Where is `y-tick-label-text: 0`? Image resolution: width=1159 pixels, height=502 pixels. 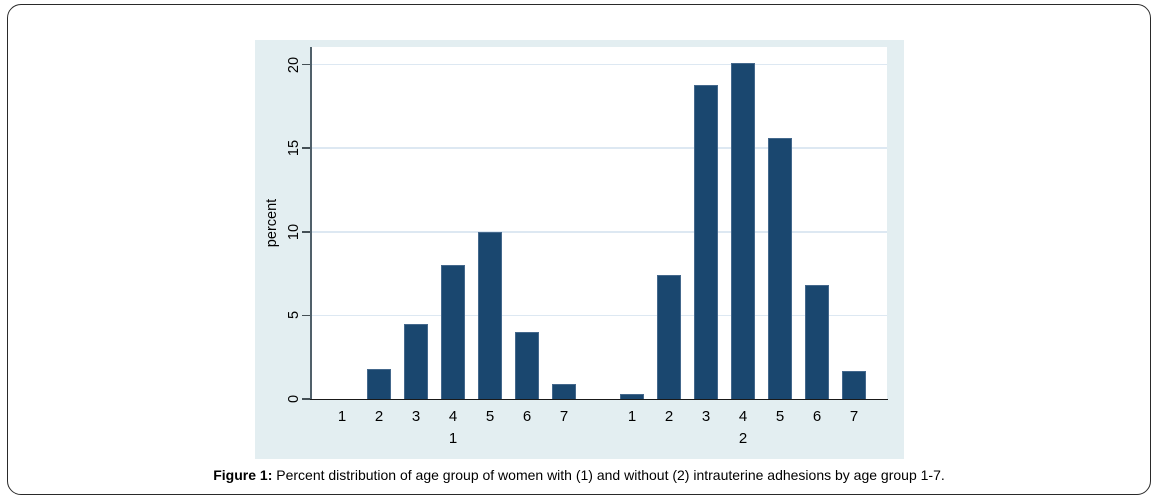 y-tick-label-text: 0 is located at coordinates (294, 399).